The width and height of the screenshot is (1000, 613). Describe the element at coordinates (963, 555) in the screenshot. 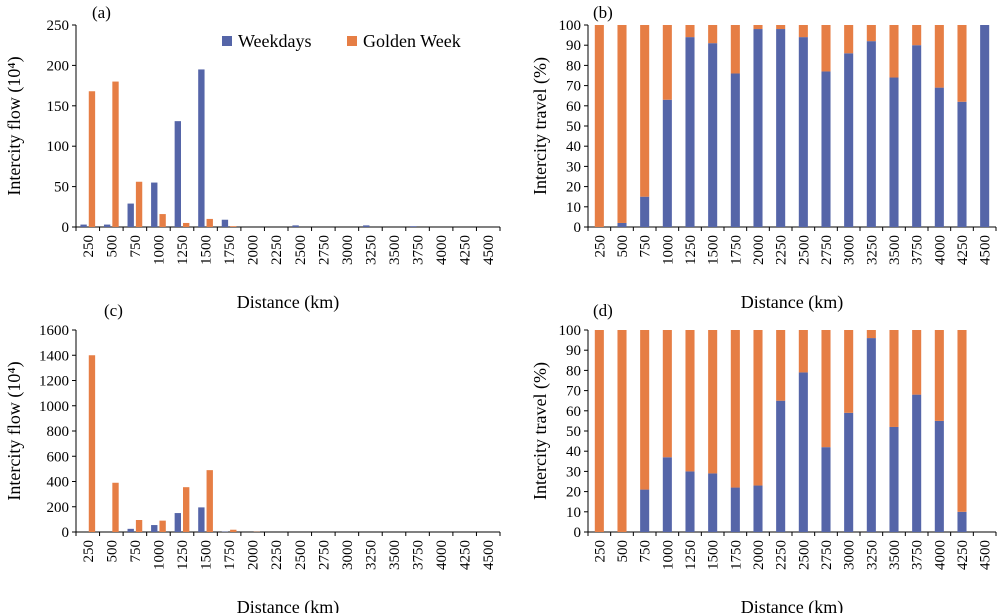

I see `x-tick-label: 4250` at that location.